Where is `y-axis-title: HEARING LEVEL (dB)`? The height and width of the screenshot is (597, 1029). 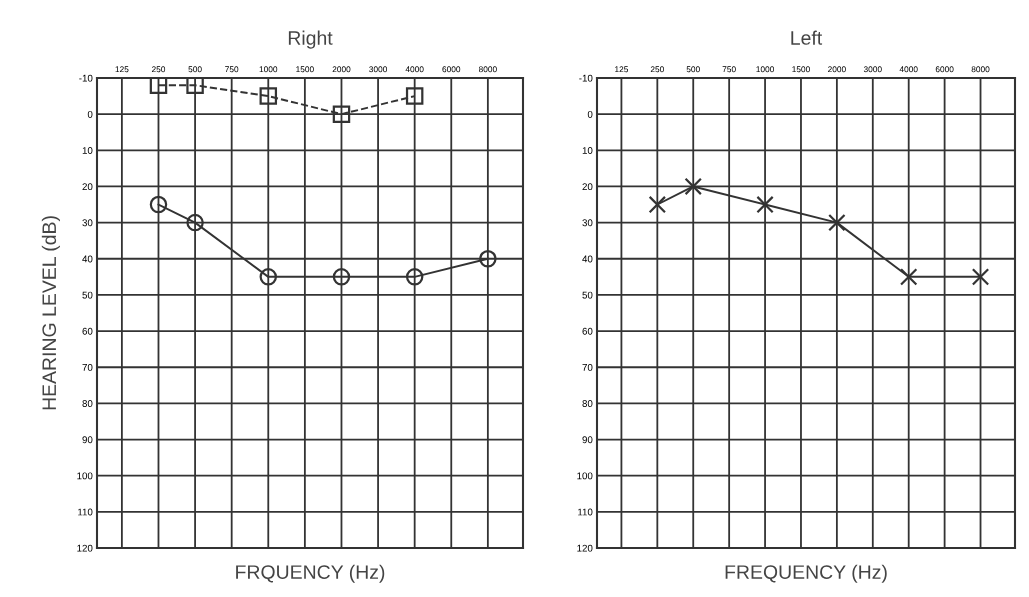 y-axis-title: HEARING LEVEL (dB) is located at coordinates (50, 313).